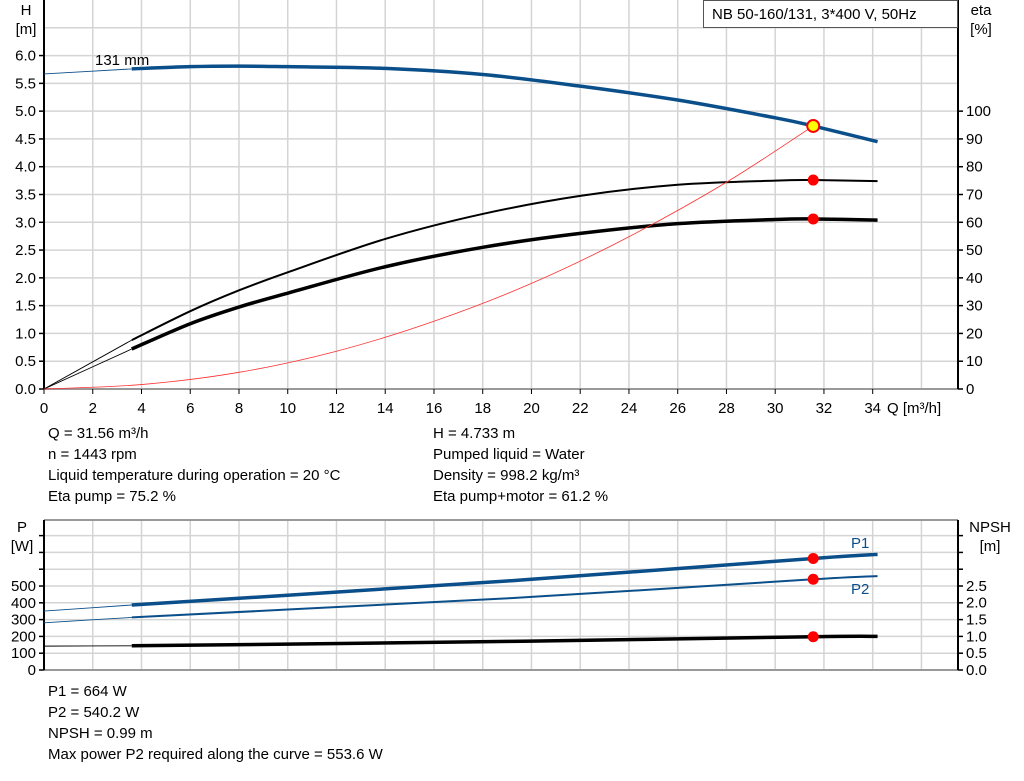  What do you see at coordinates (830, 14) in the screenshot?
I see `pump-model-box: NB 50-160/131, 3*400 V, 50Hz` at bounding box center [830, 14].